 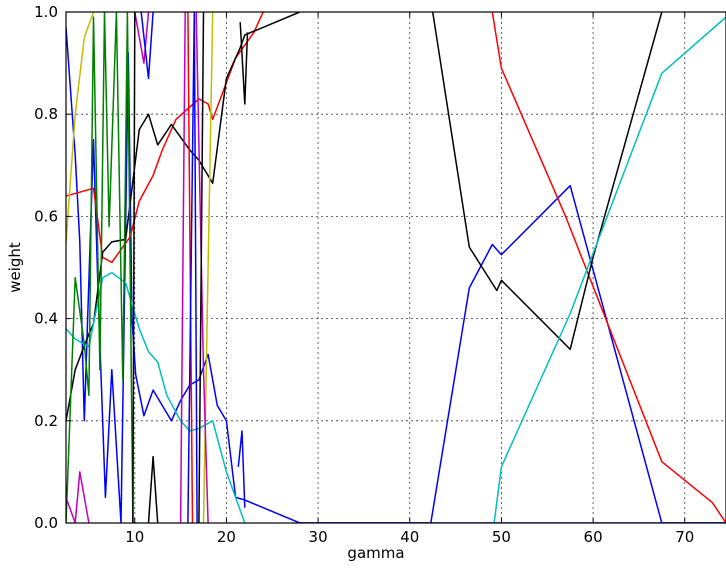 What do you see at coordinates (46, 421) in the screenshot?
I see `y-tick-label: 0.2` at bounding box center [46, 421].